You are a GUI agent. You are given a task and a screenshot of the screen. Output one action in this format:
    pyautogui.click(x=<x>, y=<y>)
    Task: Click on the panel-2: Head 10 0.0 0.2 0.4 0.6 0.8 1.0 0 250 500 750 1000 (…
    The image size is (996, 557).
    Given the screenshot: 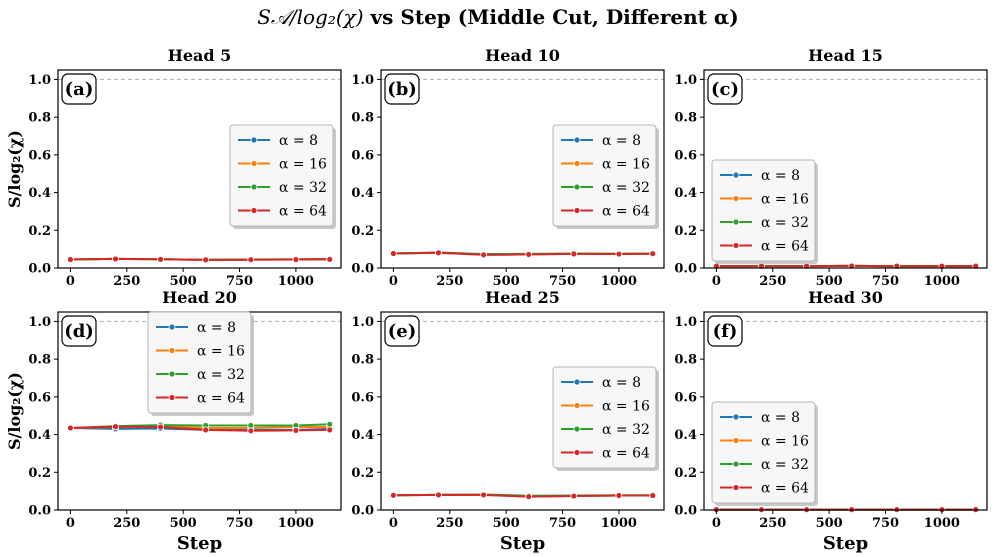 What is the action you would take?
    pyautogui.click(x=508, y=167)
    